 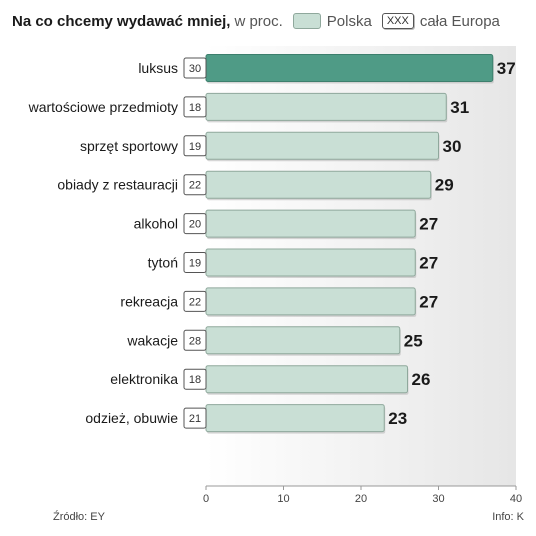 I want to click on x-tick-label: 0, so click(x=206, y=499).